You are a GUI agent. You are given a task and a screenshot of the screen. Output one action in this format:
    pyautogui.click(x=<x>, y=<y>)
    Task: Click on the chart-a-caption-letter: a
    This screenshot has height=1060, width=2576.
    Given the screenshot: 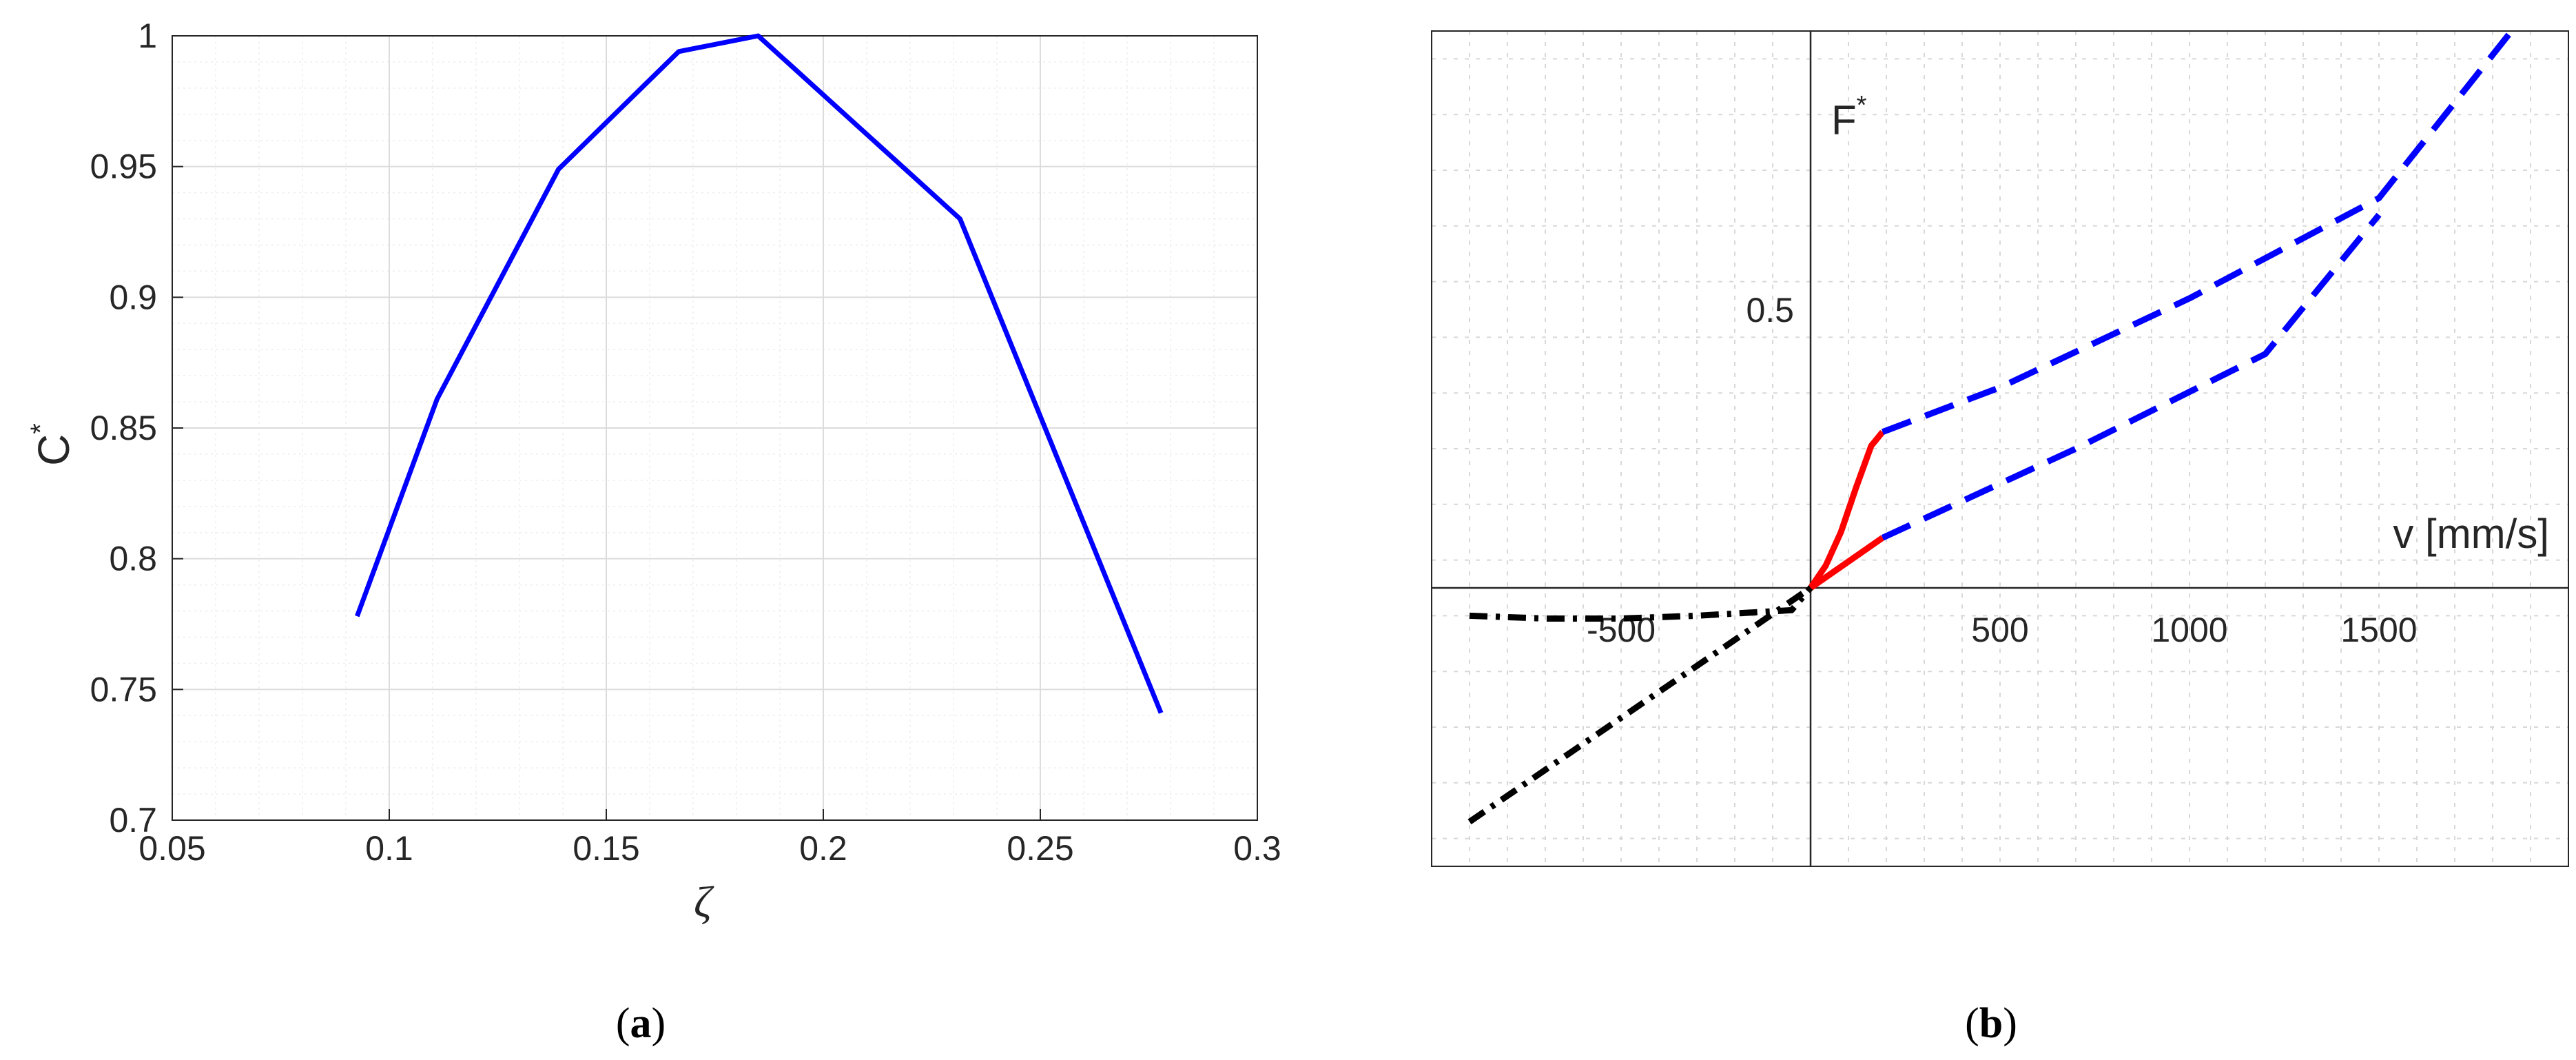 What is the action you would take?
    pyautogui.click(x=641, y=1023)
    